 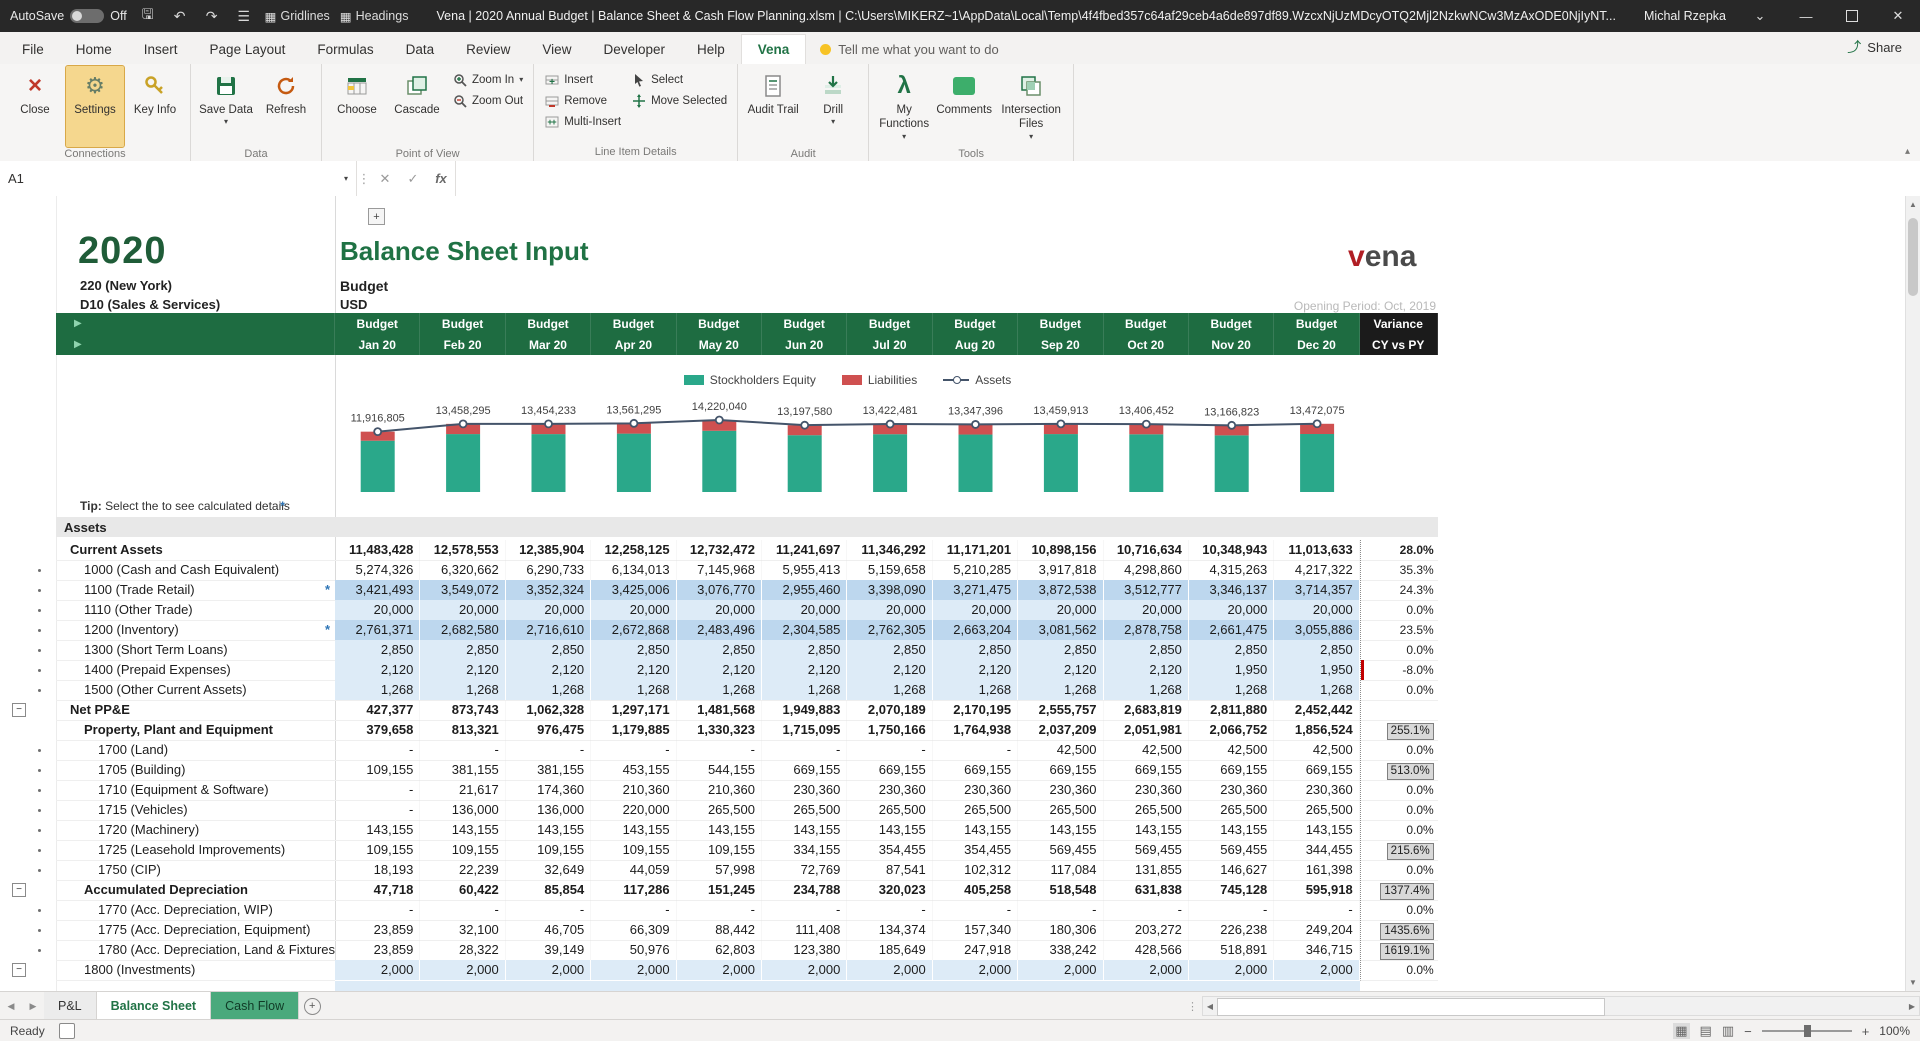 I want to click on value-cell: 1,330,323, so click(x=719, y=730).